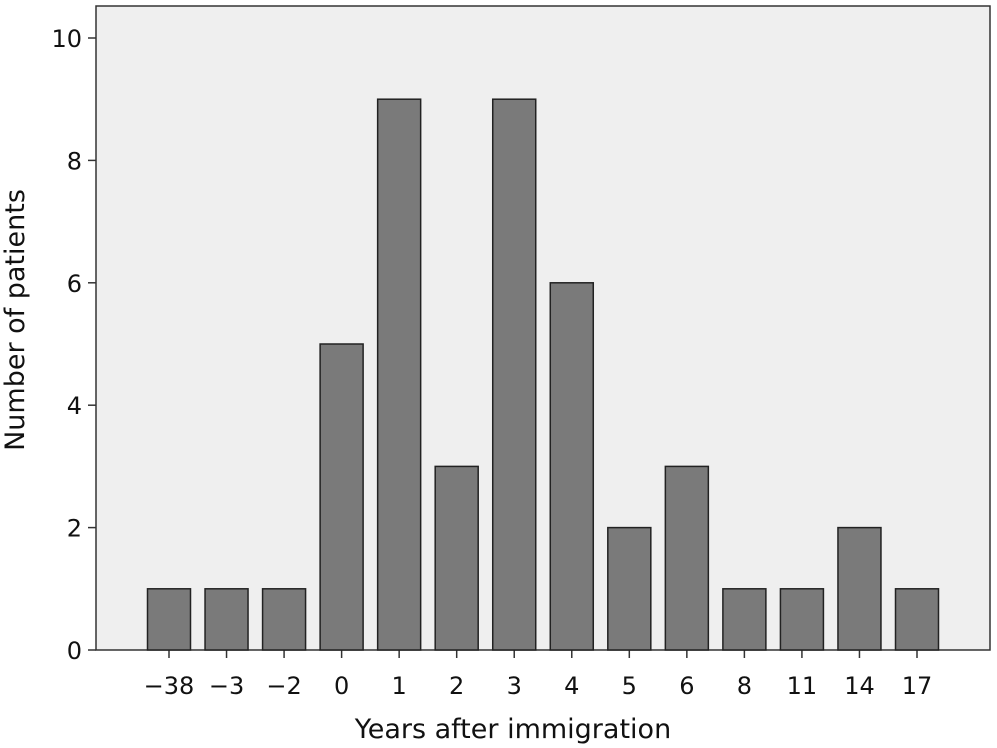 The width and height of the screenshot is (997, 748). Describe the element at coordinates (917, 686) in the screenshot. I see `x-tick-label: 17` at that location.